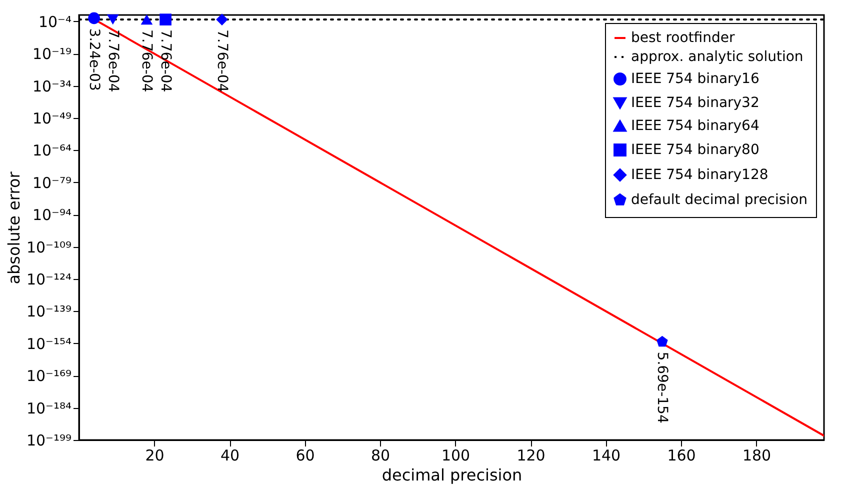 The width and height of the screenshot is (867, 504). Describe the element at coordinates (94, 59) in the screenshot. I see `data-label: 3.24e-03` at that location.